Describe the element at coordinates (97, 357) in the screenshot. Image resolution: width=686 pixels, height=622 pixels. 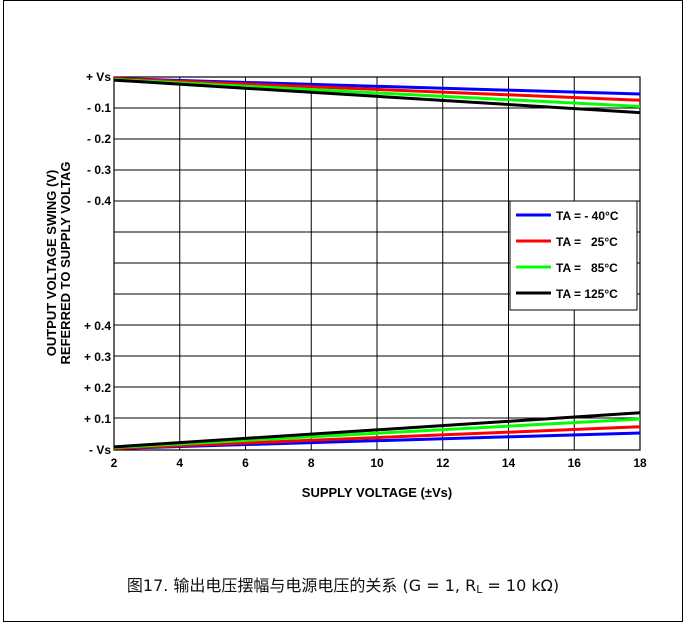
I see `y-tick-label-lower: + 0.3` at that location.